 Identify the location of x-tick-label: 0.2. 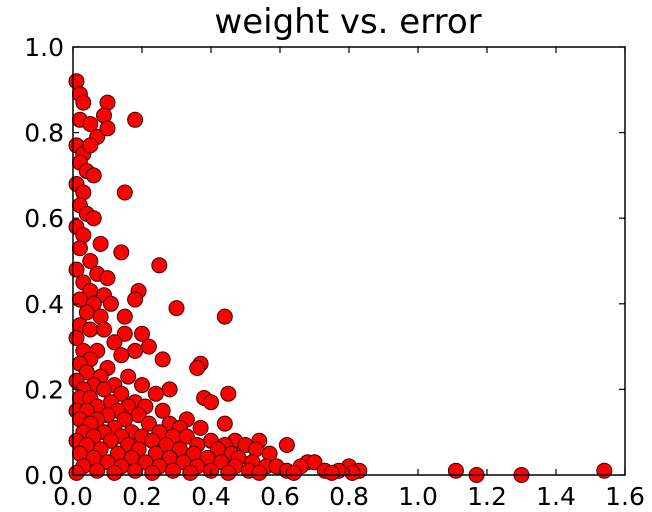
(142, 496).